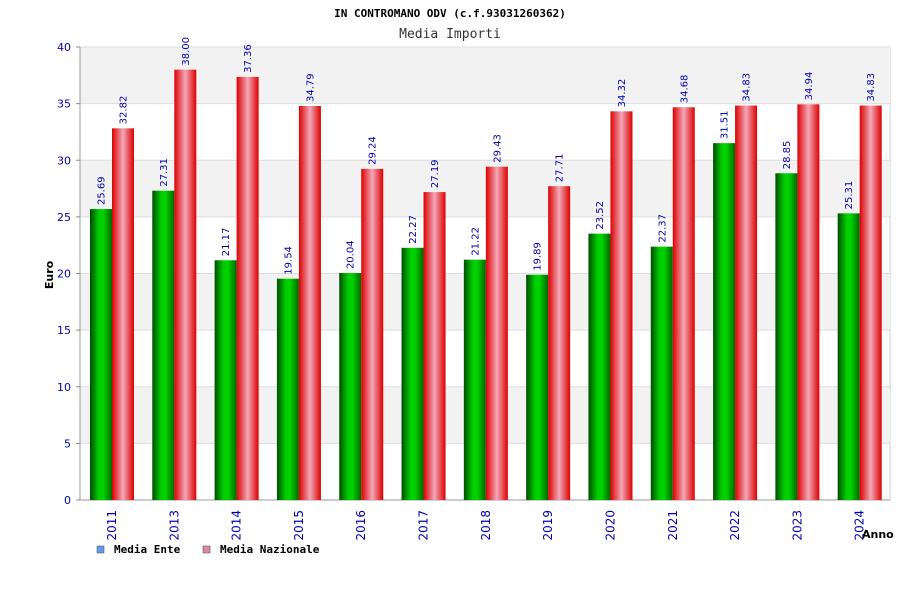 The height and width of the screenshot is (605, 900). I want to click on value-label: 22.37, so click(662, 228).